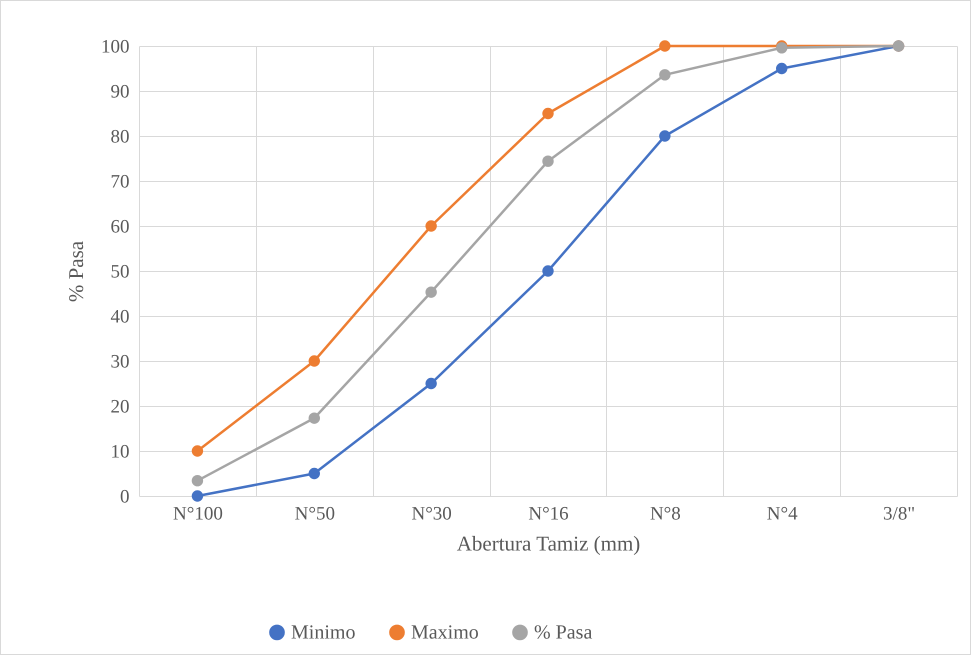 This screenshot has height=657, width=973. What do you see at coordinates (431, 514) in the screenshot?
I see `x-tick-label: N°30` at bounding box center [431, 514].